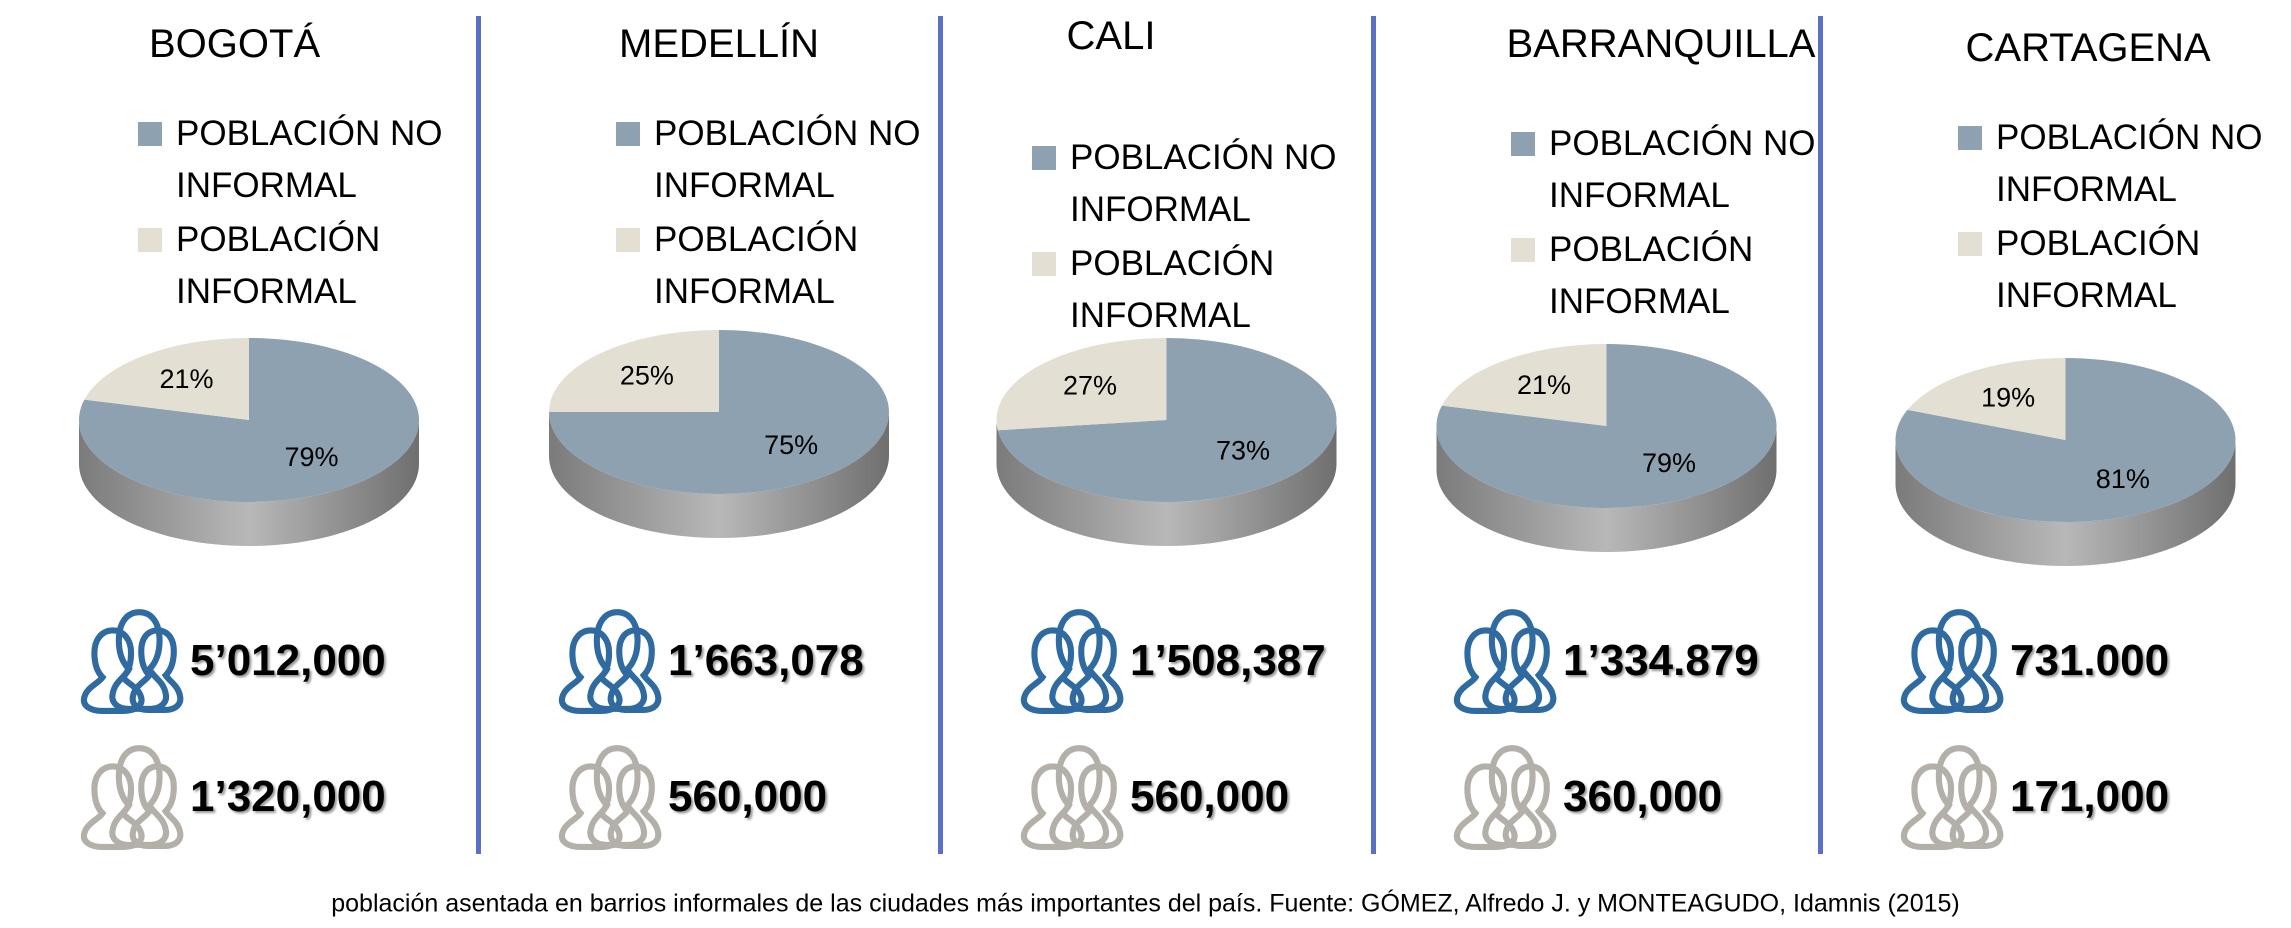 The width and height of the screenshot is (2291, 928). Describe the element at coordinates (2088, 48) in the screenshot. I see `city-title: CARTAGENA` at that location.